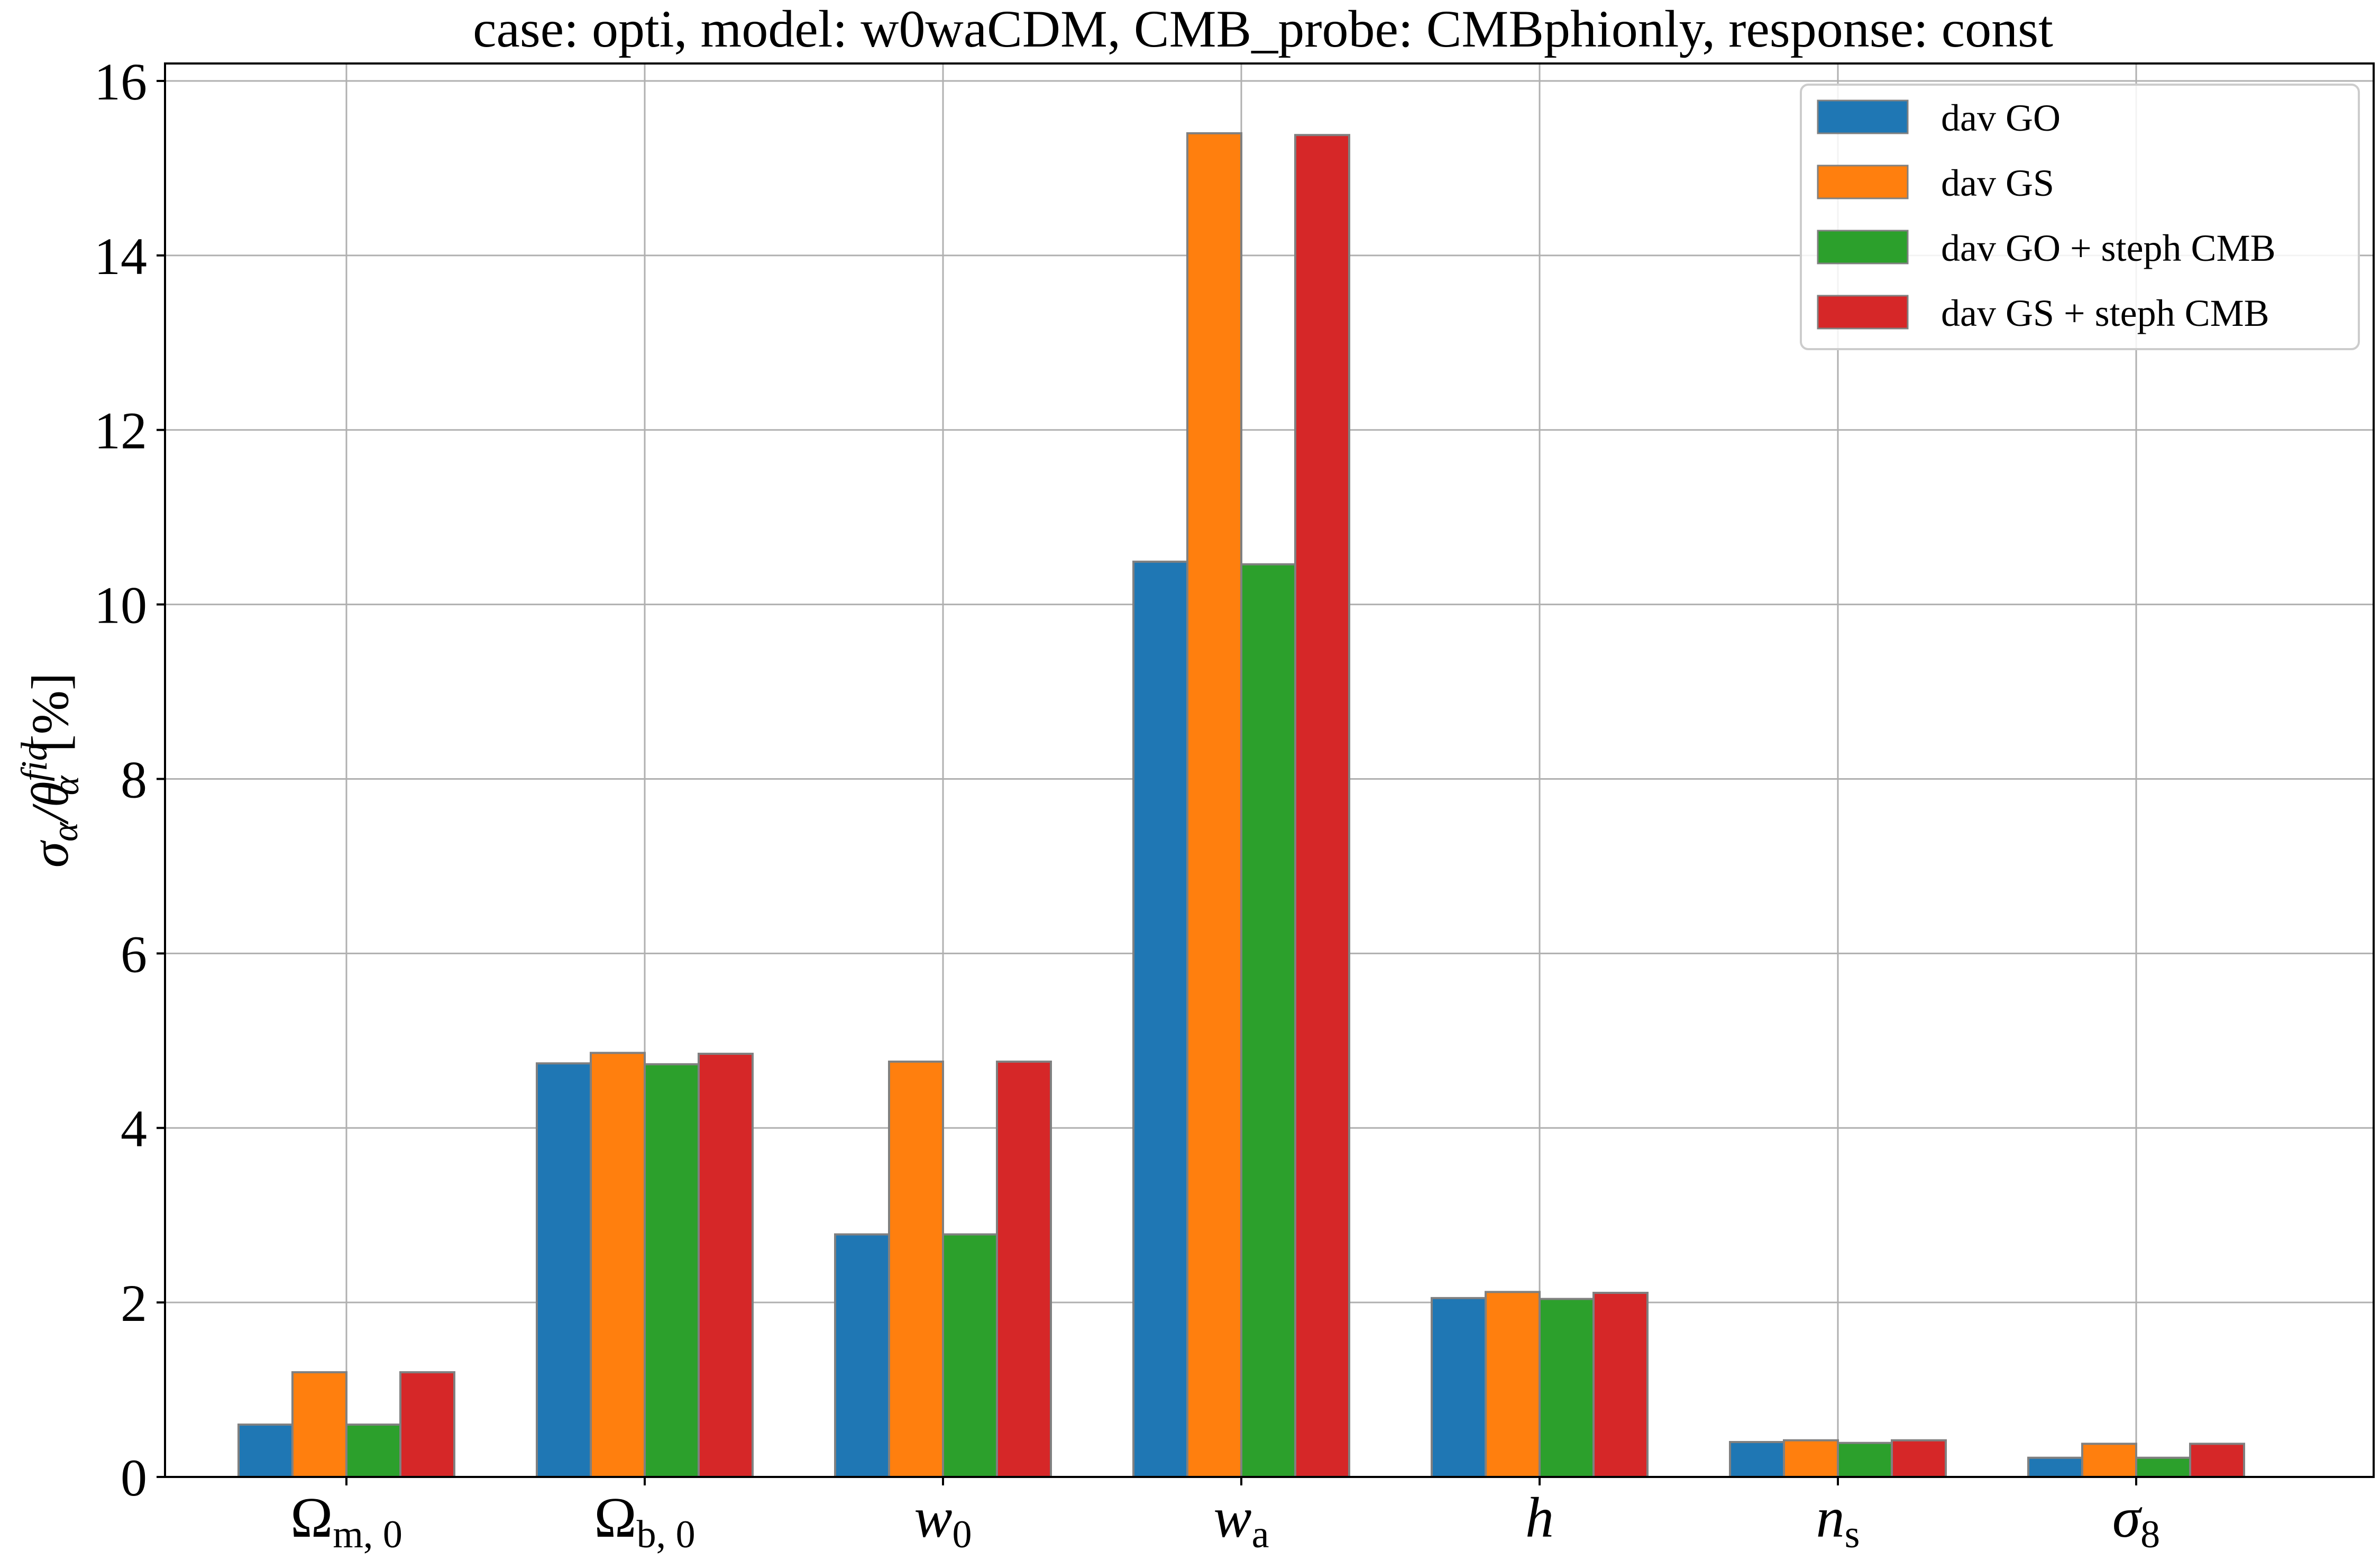  What do you see at coordinates (1838, 1521) in the screenshot?
I see `x-tick-label: ns` at bounding box center [1838, 1521].